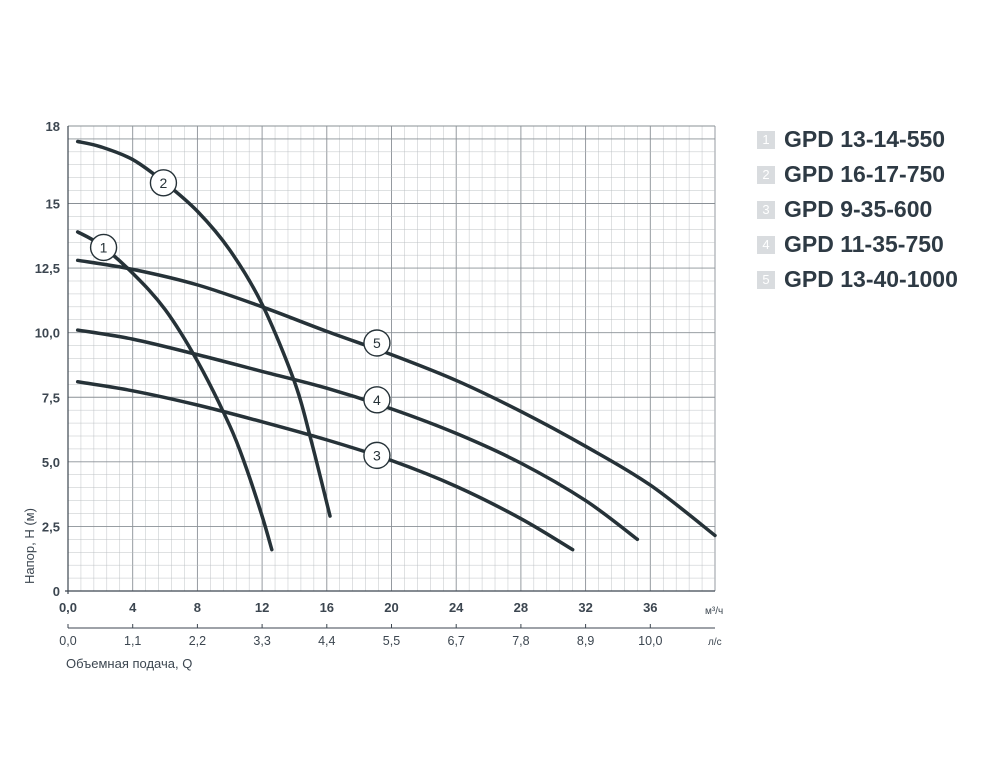  I want to click on x-tick-label: 0,0, so click(68, 607).